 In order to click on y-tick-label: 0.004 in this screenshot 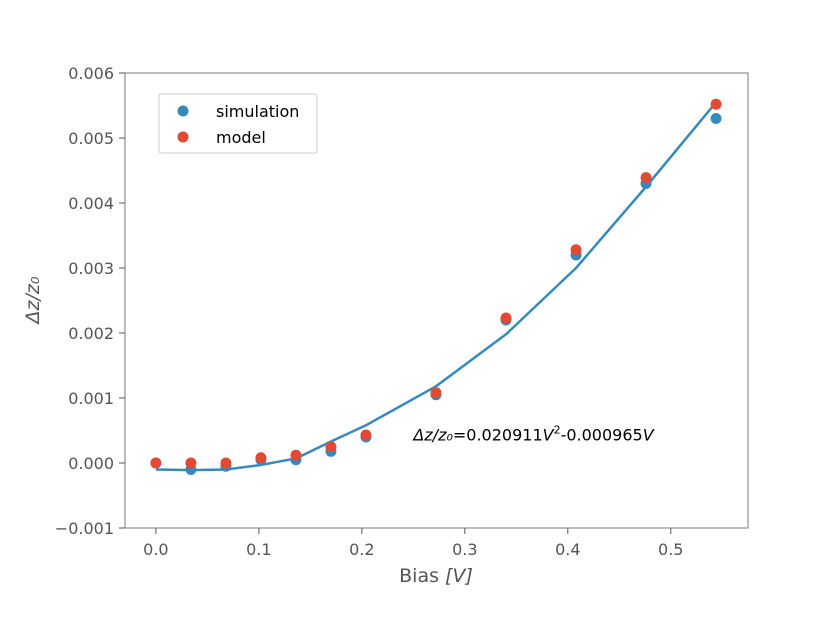, I will do `click(91, 203)`.